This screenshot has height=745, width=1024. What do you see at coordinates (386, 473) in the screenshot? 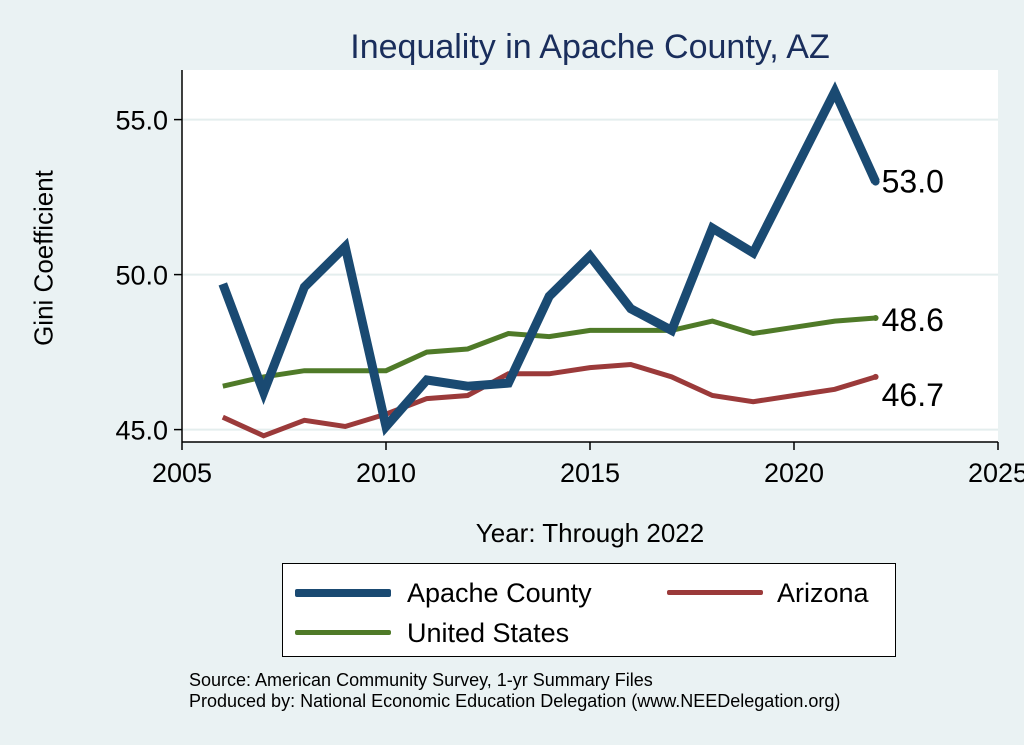
I see `x-tick-label: 2010` at bounding box center [386, 473].